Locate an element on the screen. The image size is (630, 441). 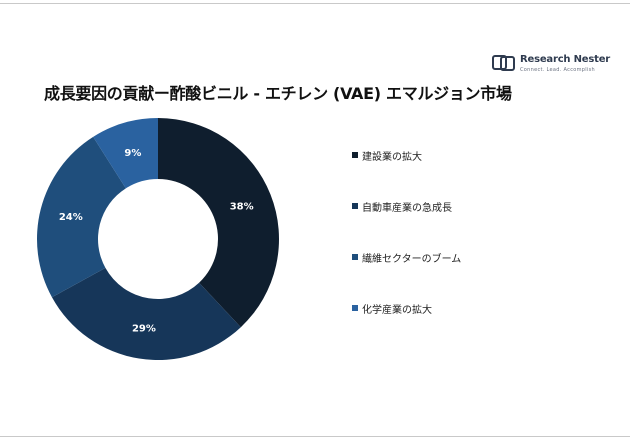
slice-data-label: 38% is located at coordinates (242, 206).